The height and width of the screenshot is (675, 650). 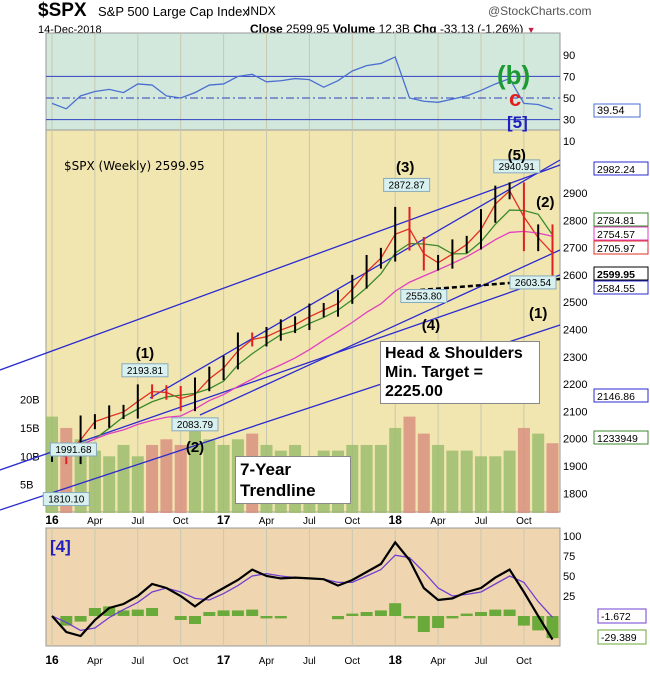 I want to click on price-tick: 2200, so click(x=575, y=385).